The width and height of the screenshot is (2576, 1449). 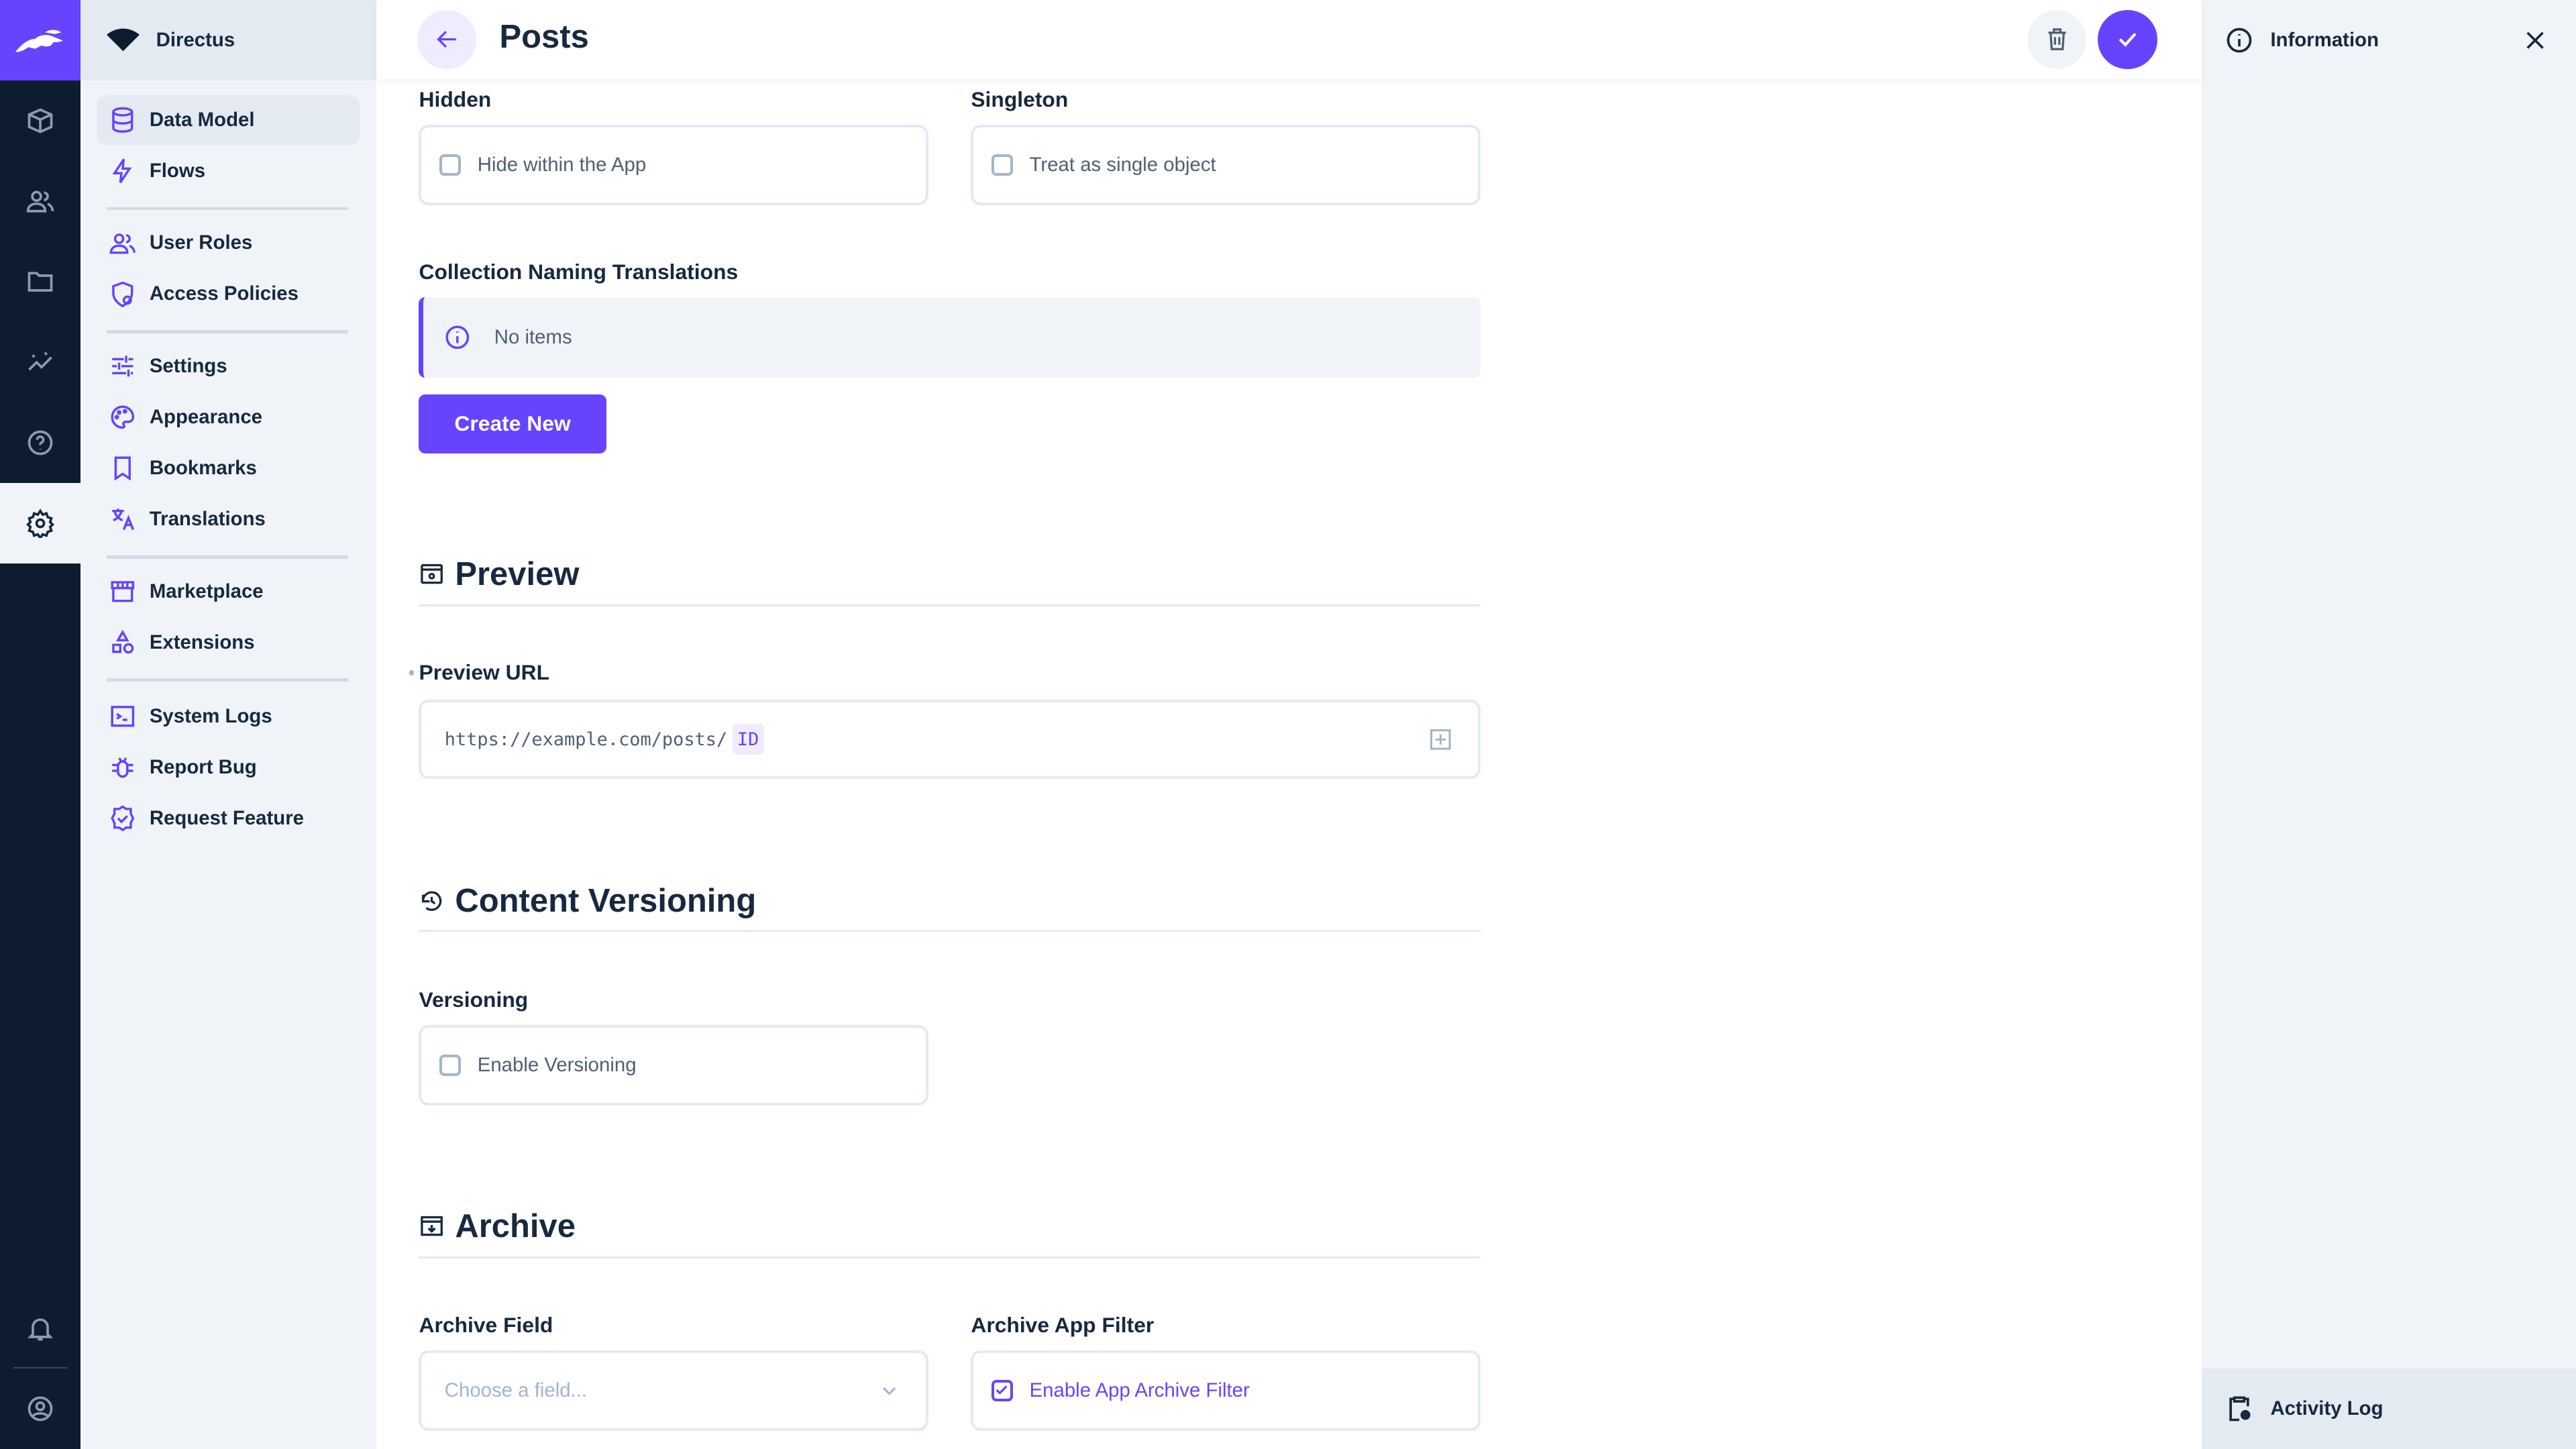 I want to click on archive-field-label: Archive Field, so click(x=486, y=1324).